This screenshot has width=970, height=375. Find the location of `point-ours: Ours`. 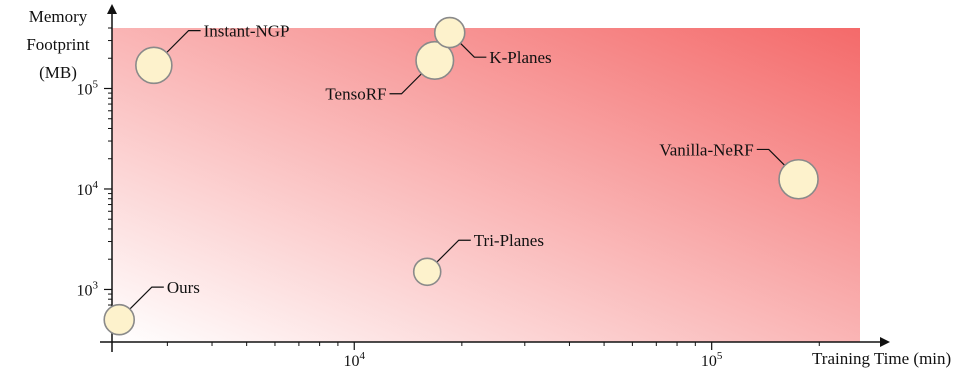

point-ours: Ours is located at coordinates (151, 307).